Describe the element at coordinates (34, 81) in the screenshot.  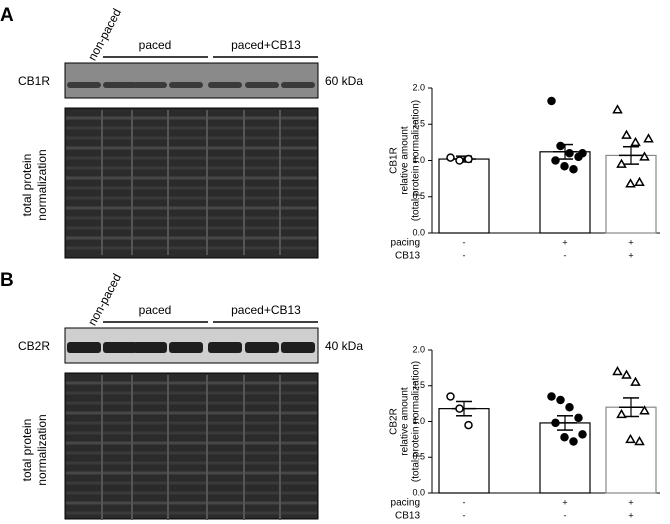
I see `band-label: CB1R` at that location.